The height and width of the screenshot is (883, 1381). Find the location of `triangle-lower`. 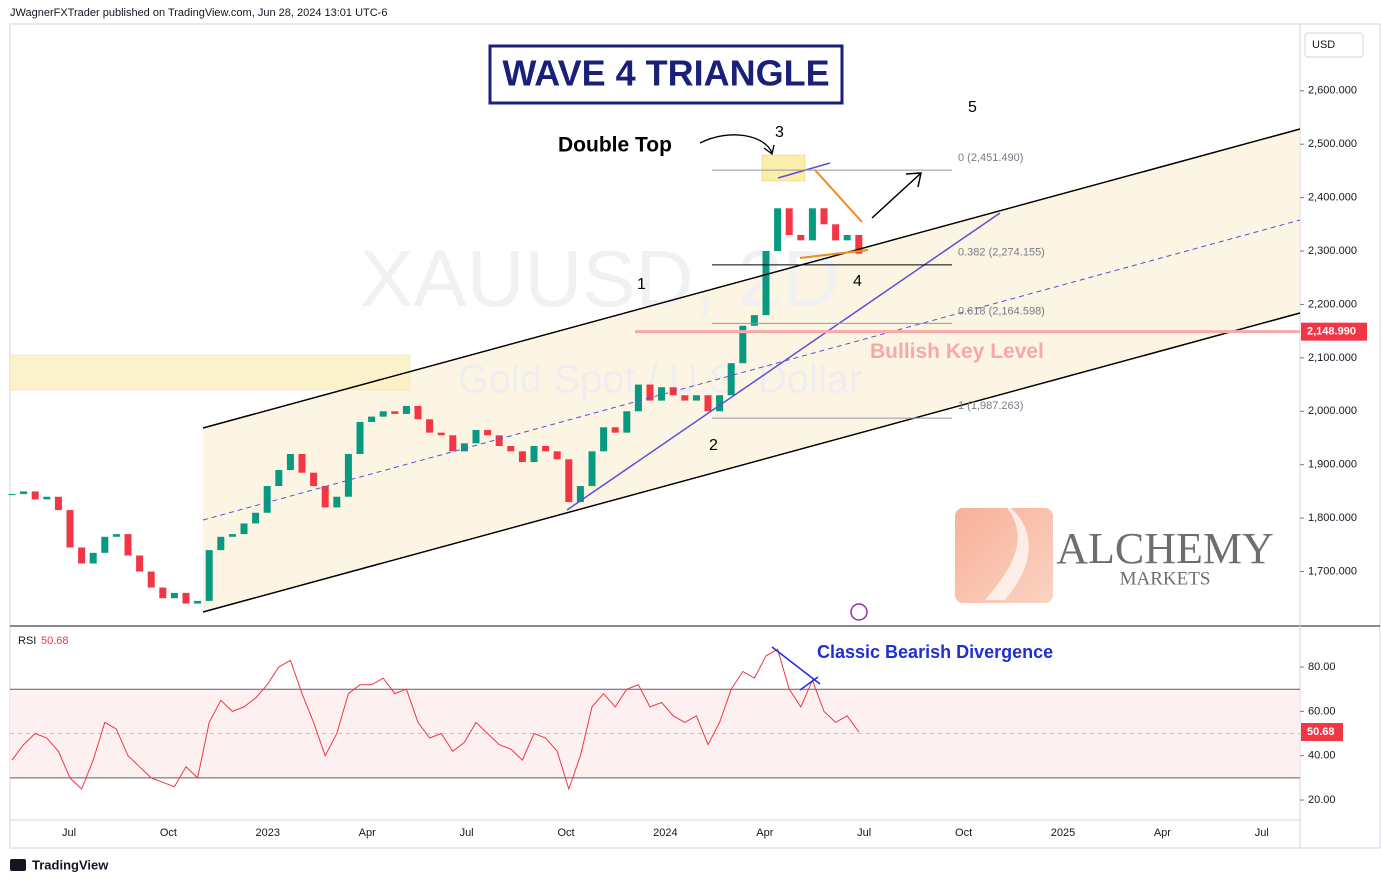

triangle-lower is located at coordinates (834, 254).